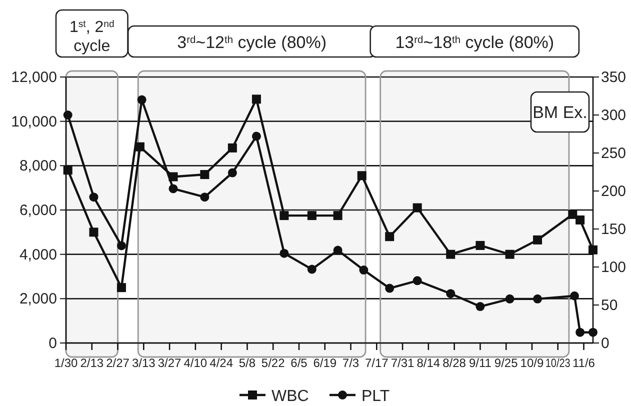 The image size is (631, 406). Describe the element at coordinates (34, 121) in the screenshot. I see `y-tick-label: 10,000` at that location.